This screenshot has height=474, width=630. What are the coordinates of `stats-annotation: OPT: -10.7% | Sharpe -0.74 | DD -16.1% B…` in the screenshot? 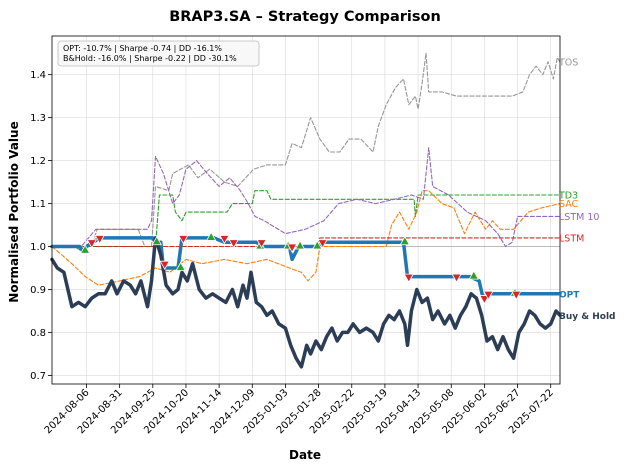 It's located at (158, 53).